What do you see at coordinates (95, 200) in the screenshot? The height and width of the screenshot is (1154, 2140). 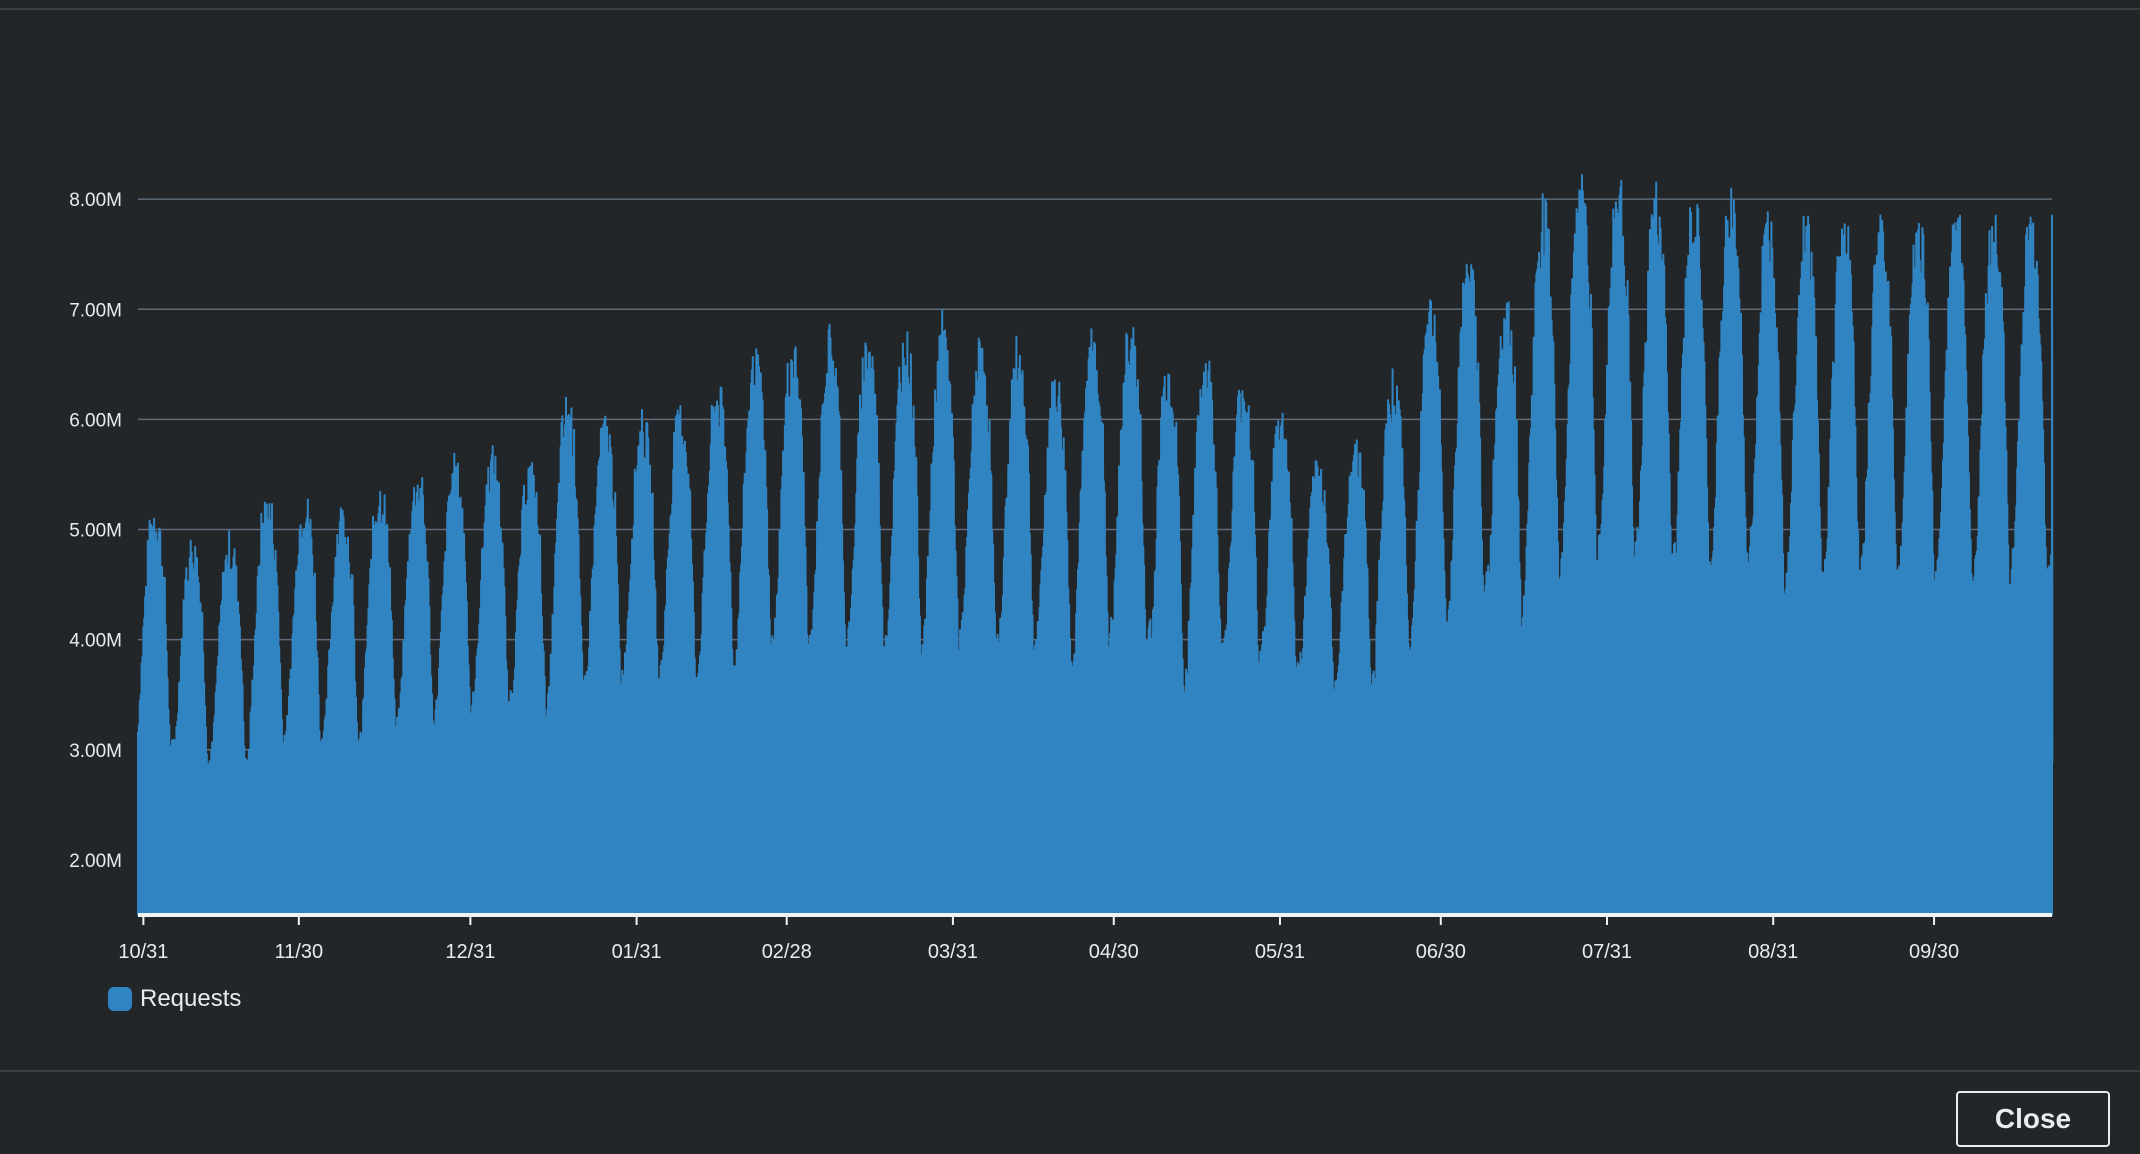 I see `y-tick-label: 8.00M` at bounding box center [95, 200].